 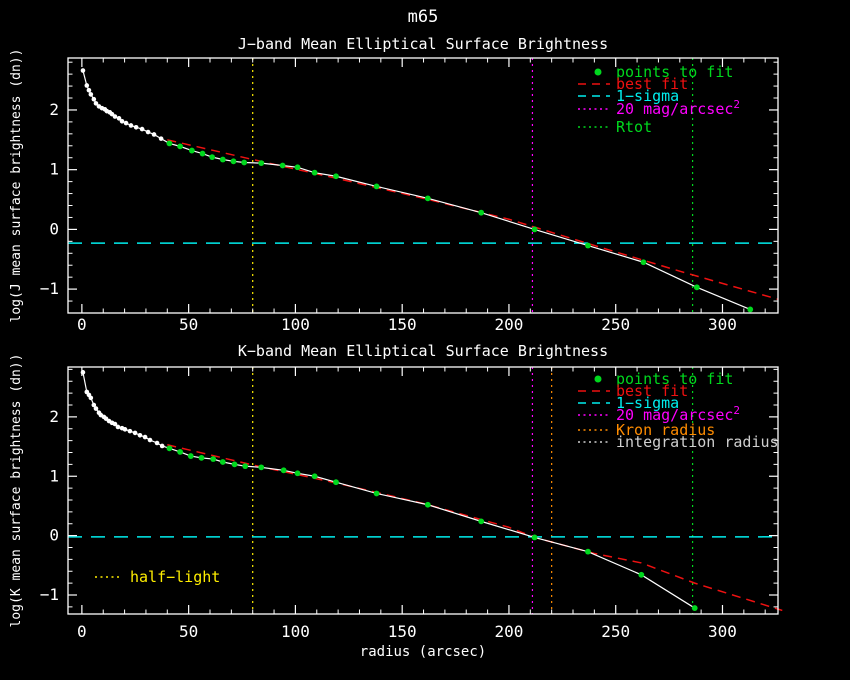 What do you see at coordinates (598, 72) in the screenshot?
I see `legend-marker-swatch` at bounding box center [598, 72].